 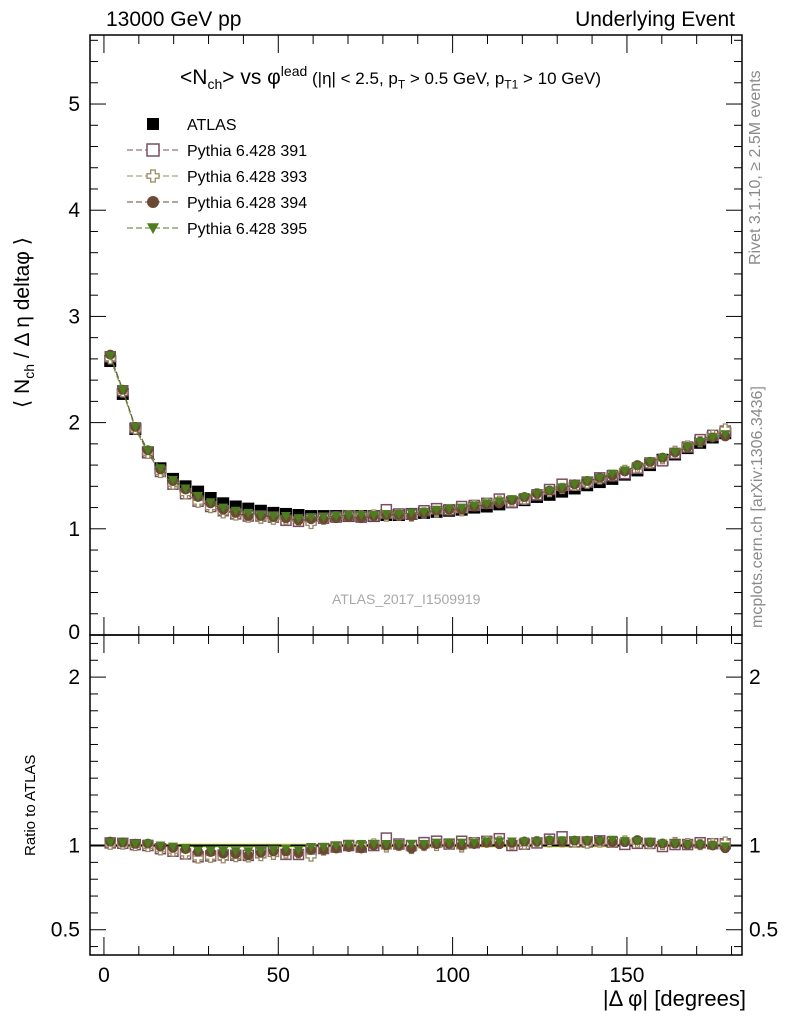 I want to click on y-tick-label: 3, so click(x=74, y=316).